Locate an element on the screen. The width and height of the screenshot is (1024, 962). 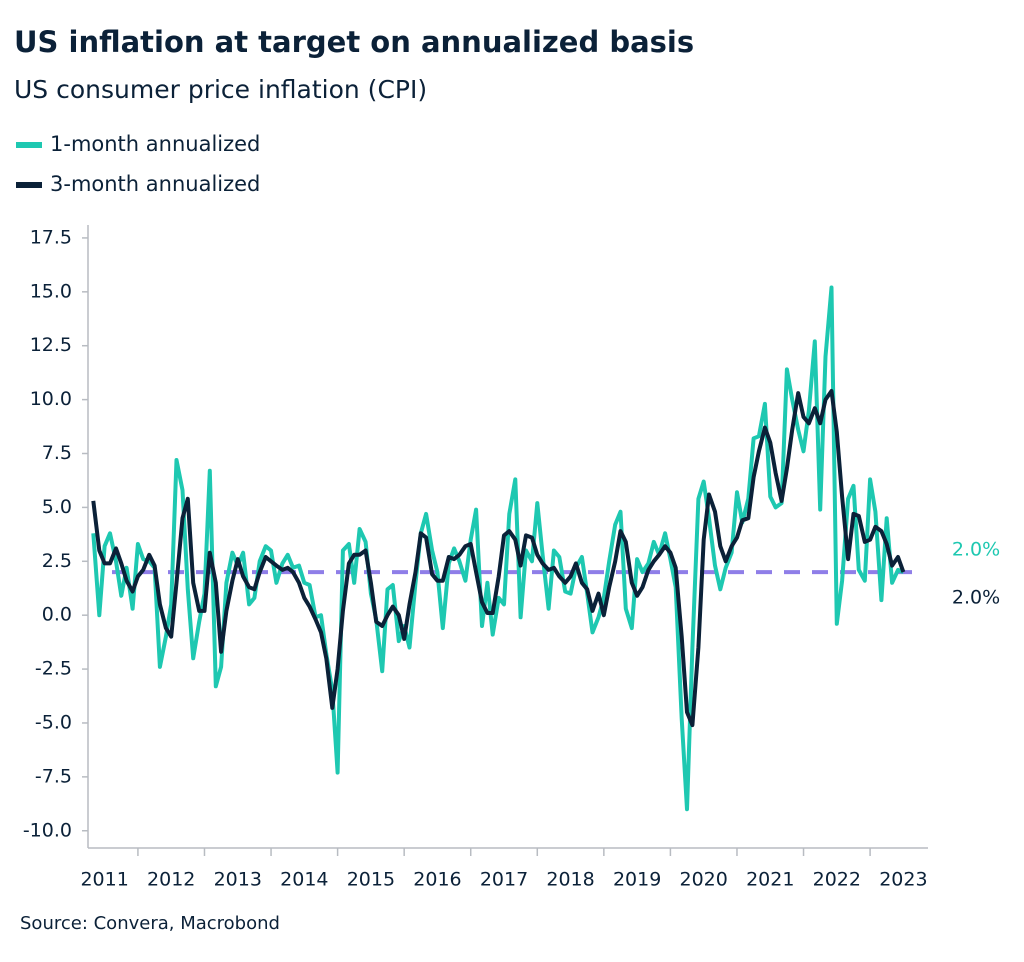
legend-label: 3-month annualized is located at coordinates (155, 184).